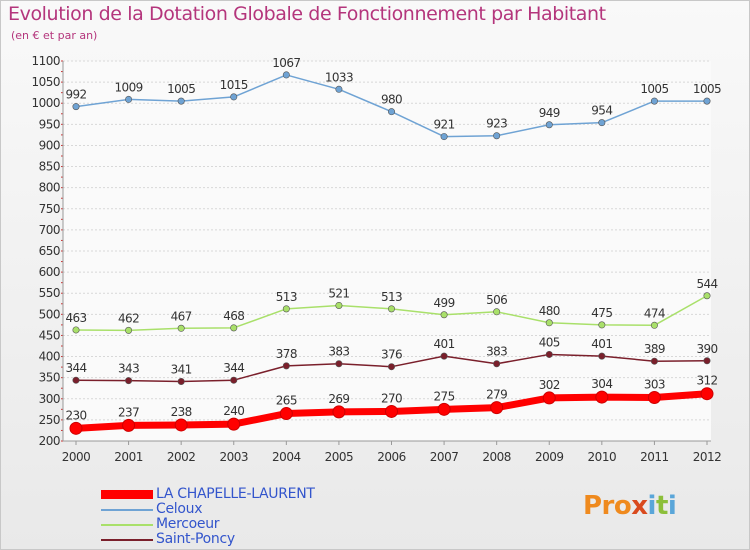 Image resolution: width=750 pixels, height=550 pixels. What do you see at coordinates (76, 457) in the screenshot?
I see `x-tick-label: 2000` at bounding box center [76, 457].